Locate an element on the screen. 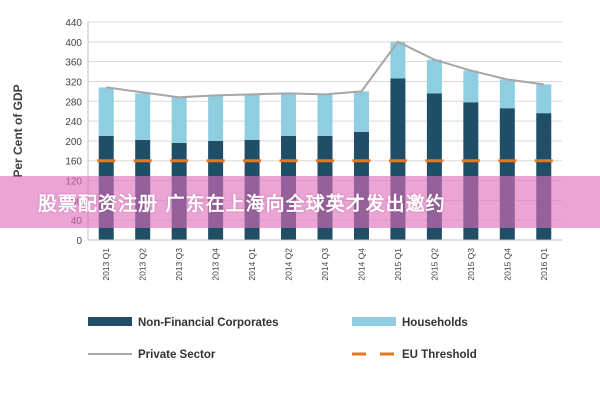 This screenshot has height=400, width=600. bar-households-2014-q1 is located at coordinates (252, 117).